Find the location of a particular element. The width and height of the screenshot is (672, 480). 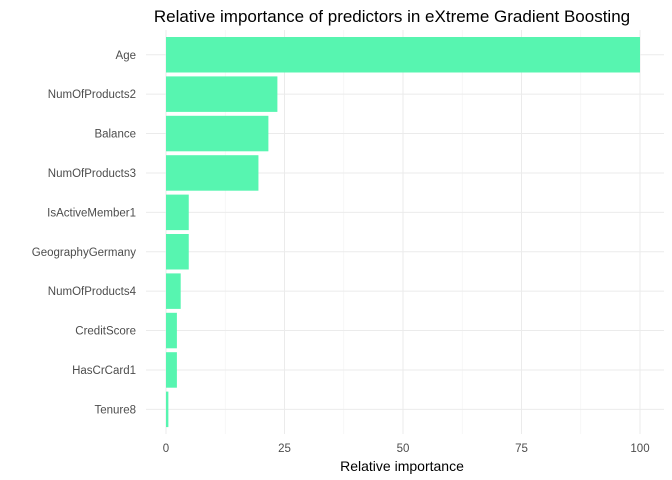

bar-Balance is located at coordinates (217, 133).